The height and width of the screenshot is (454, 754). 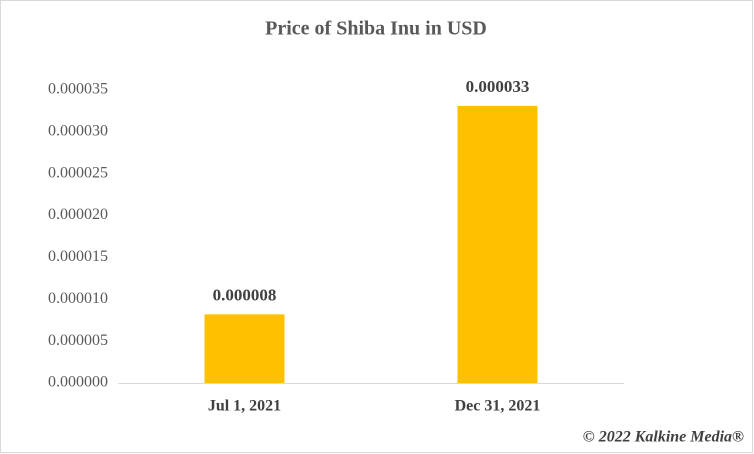 I want to click on y-tick-label: 0.000035, so click(x=78, y=89).